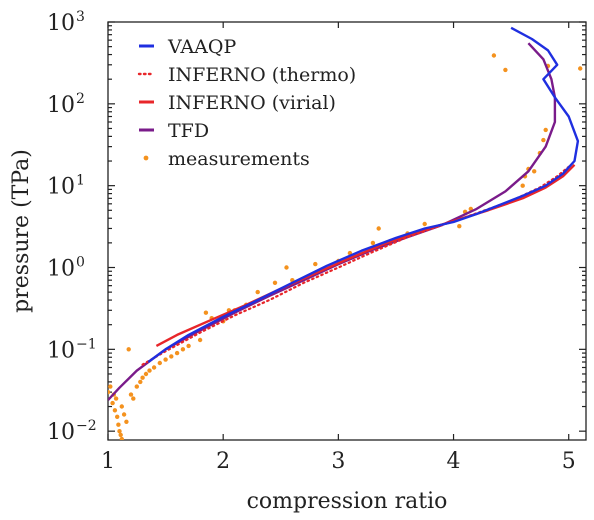  What do you see at coordinates (80, 99) in the screenshot?
I see `y-tick-exponent: 2` at bounding box center [80, 99].